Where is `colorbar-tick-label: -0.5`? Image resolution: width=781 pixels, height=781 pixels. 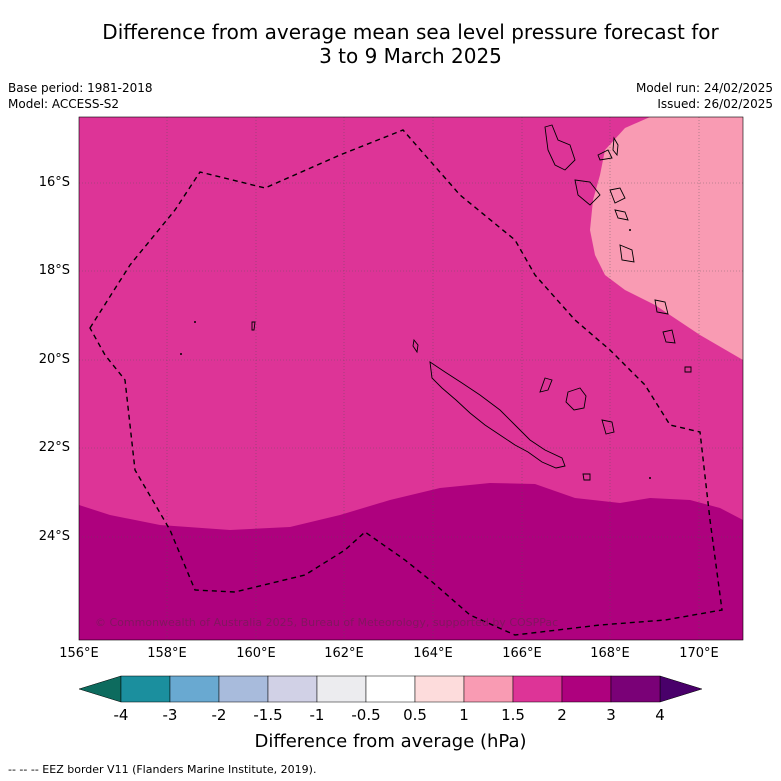
colorbar-tick-label: -0.5 is located at coordinates (366, 715).